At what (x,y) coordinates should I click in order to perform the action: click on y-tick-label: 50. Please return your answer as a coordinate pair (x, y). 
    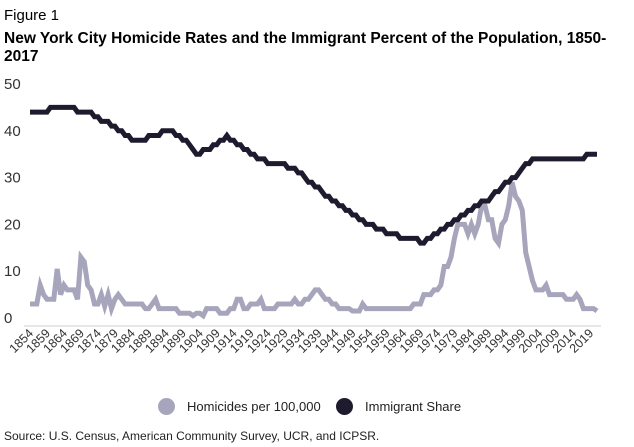
    Looking at the image, I should click on (12, 84).